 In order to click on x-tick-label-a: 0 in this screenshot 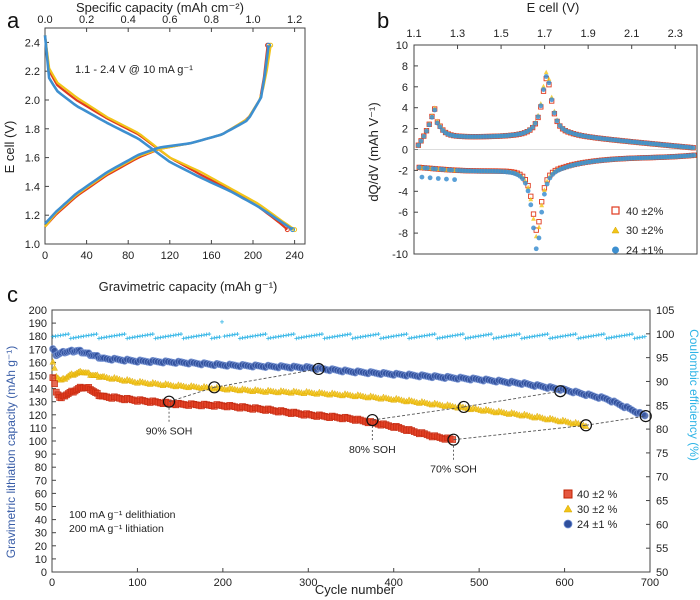, I will do `click(45, 256)`.